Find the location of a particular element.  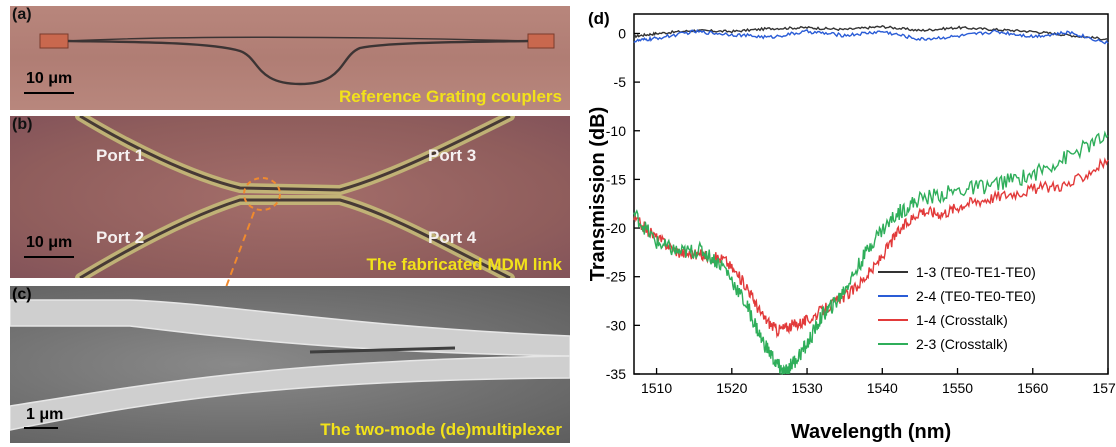

chart-panel-label: (d) is located at coordinates (599, 18).